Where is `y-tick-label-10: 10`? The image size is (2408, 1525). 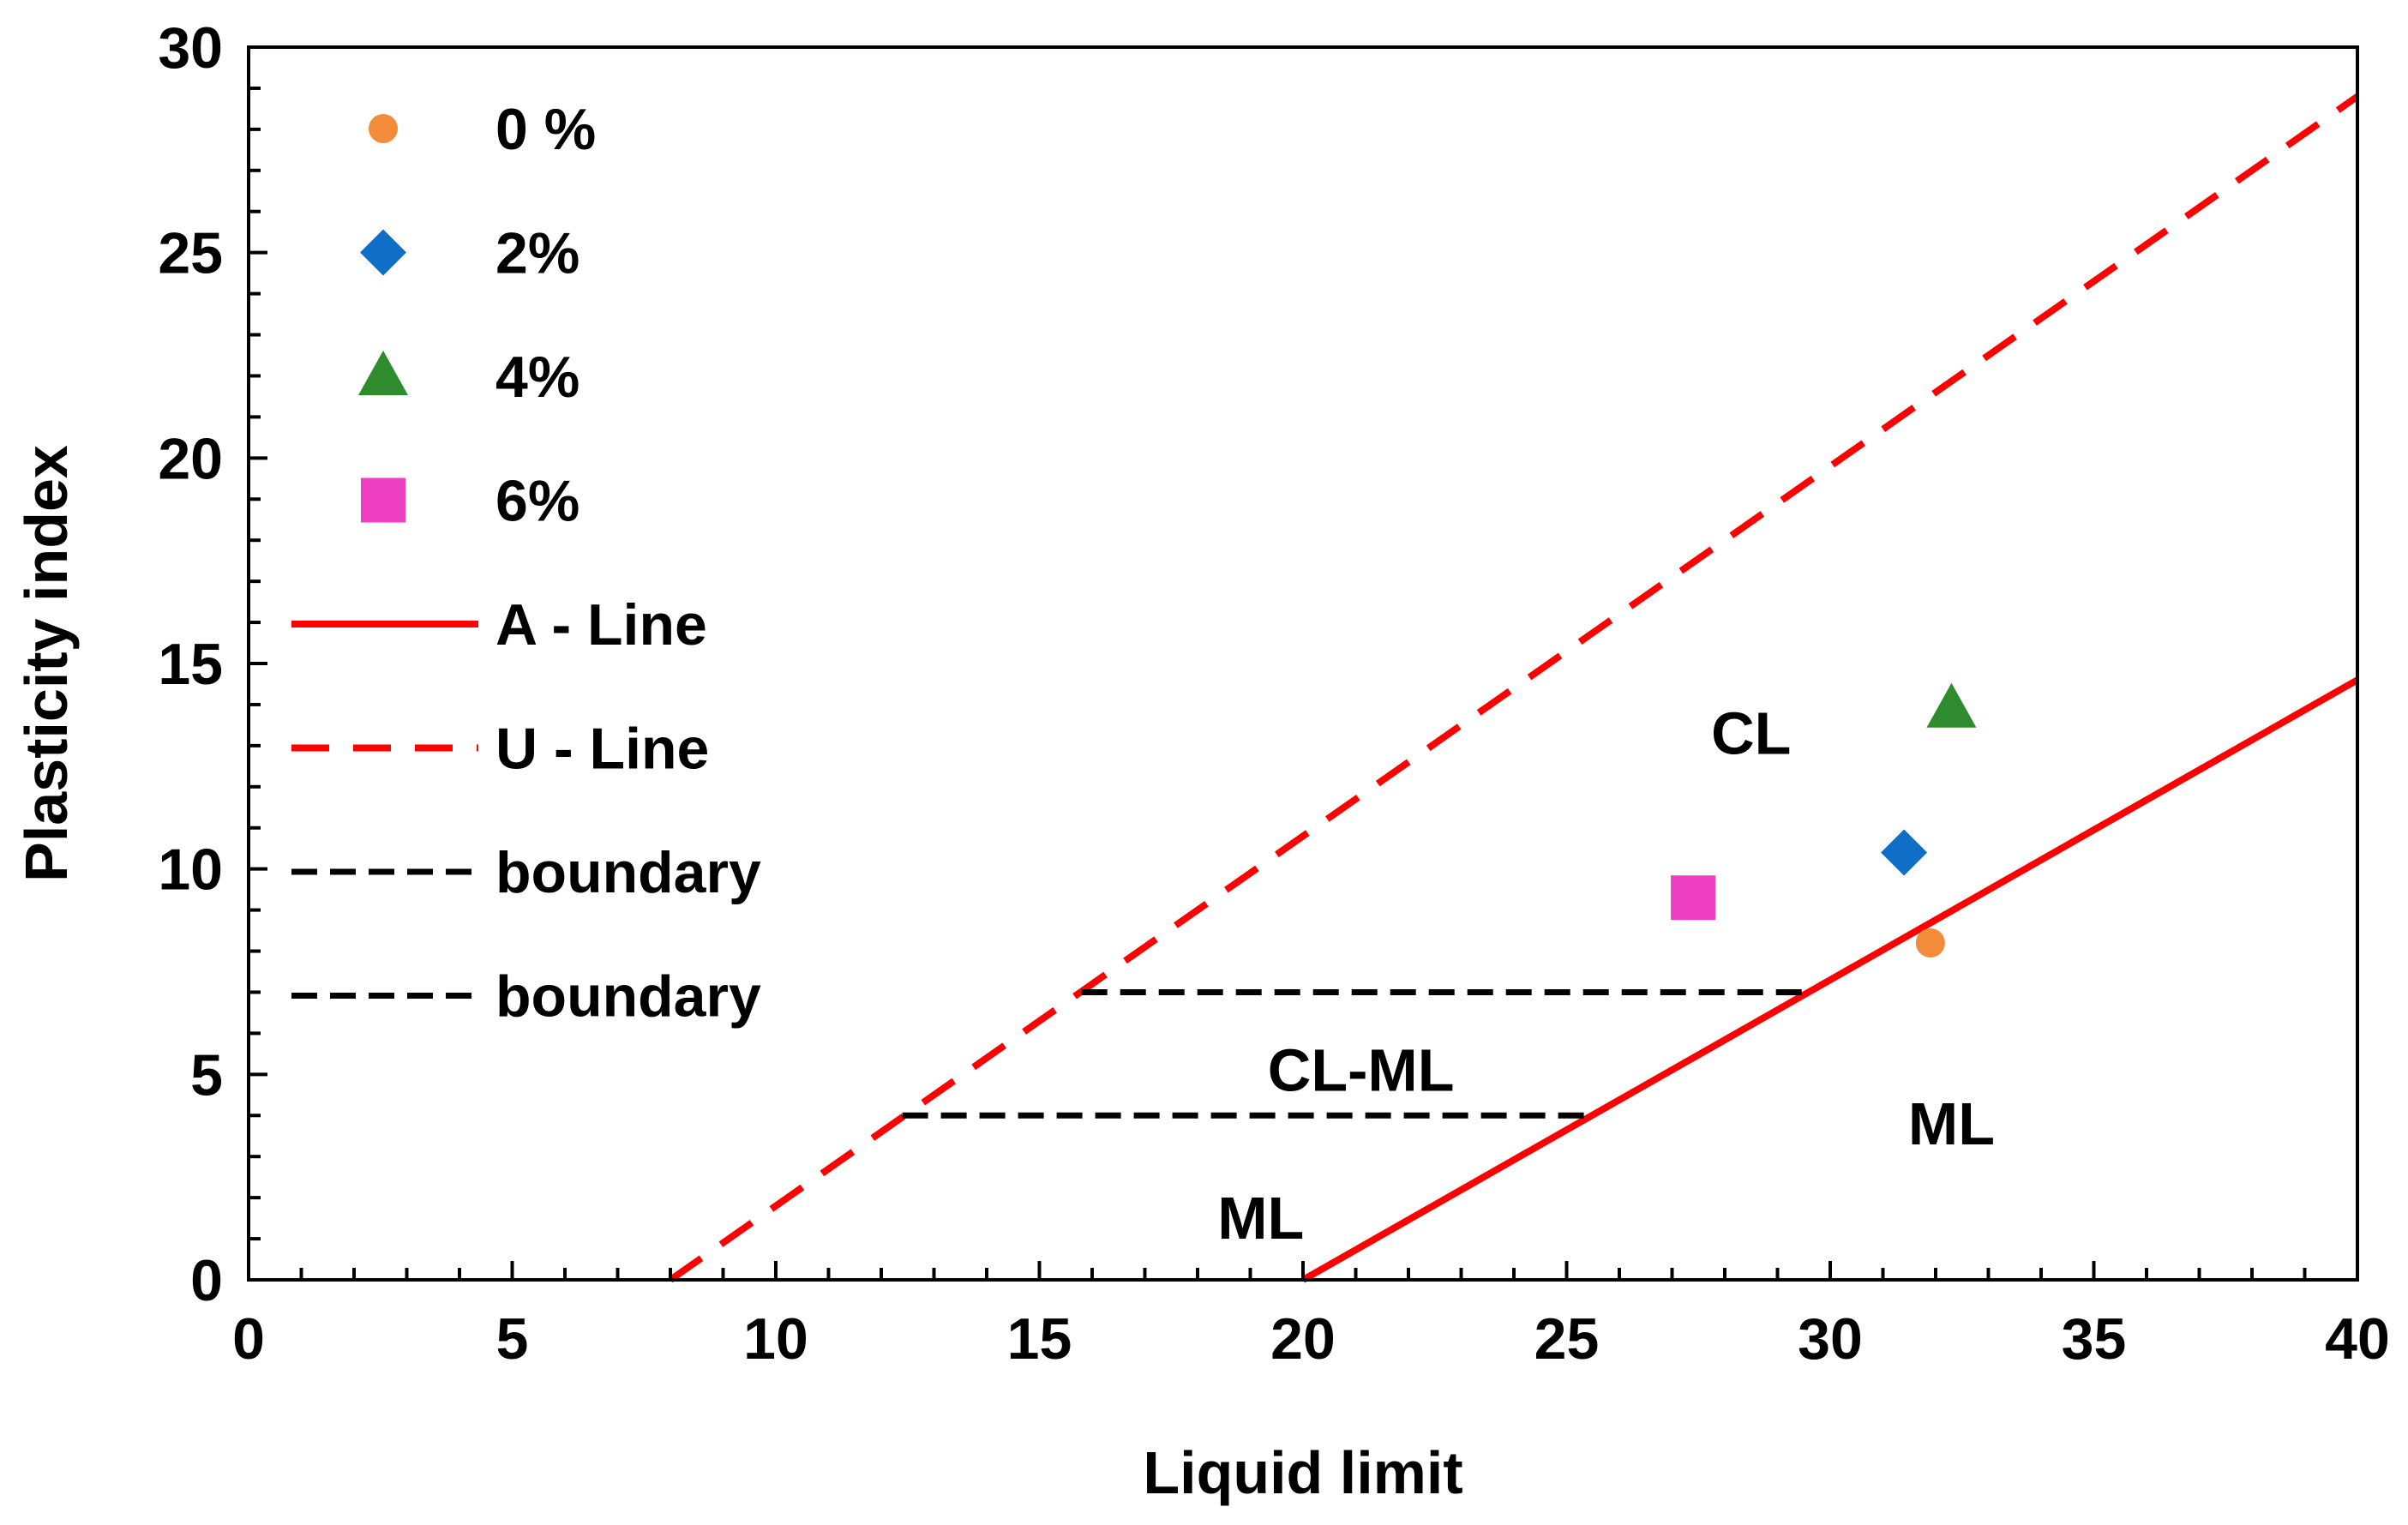
y-tick-label-10: 10 is located at coordinates (191, 870).